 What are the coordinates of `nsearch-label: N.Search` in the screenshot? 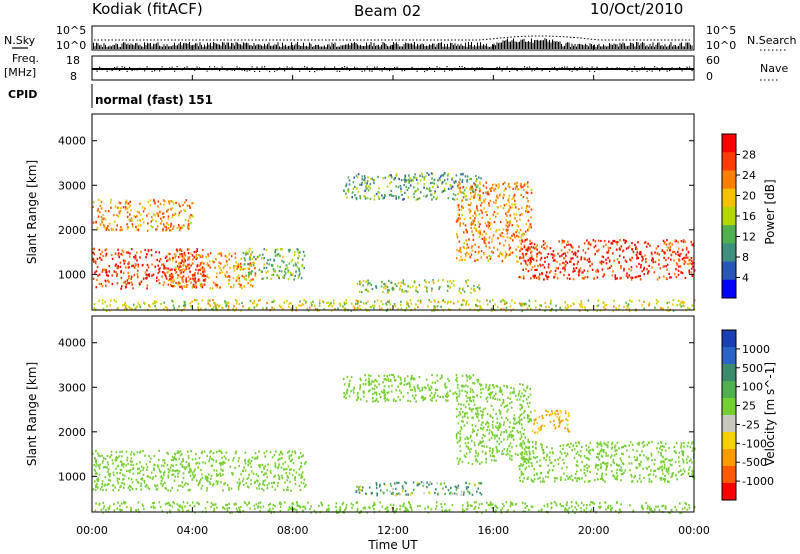 It's located at (772, 40).